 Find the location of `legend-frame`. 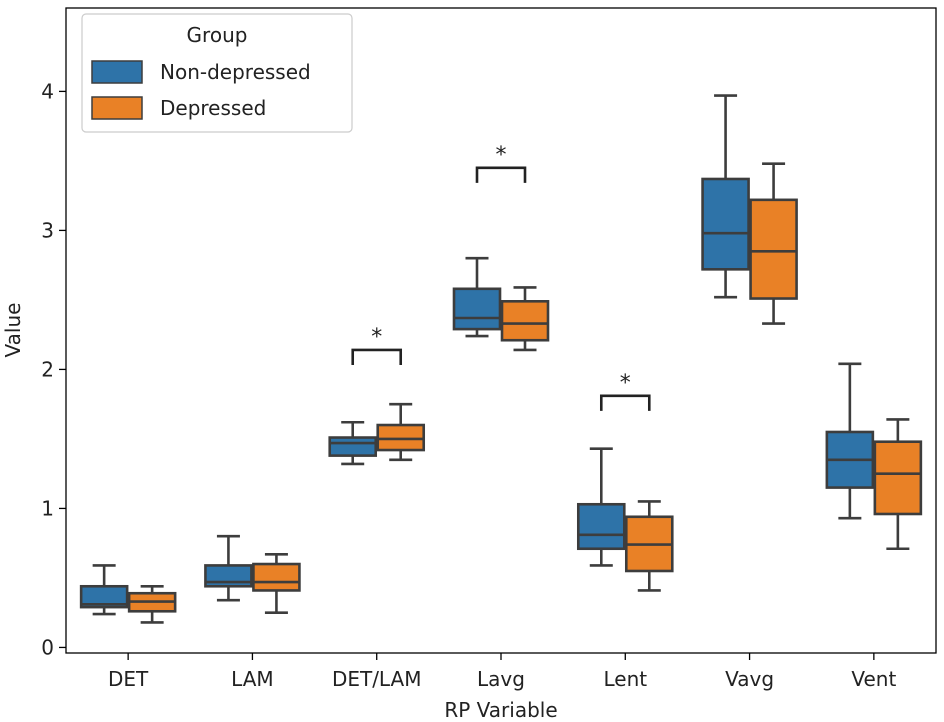

legend-frame is located at coordinates (217, 73).